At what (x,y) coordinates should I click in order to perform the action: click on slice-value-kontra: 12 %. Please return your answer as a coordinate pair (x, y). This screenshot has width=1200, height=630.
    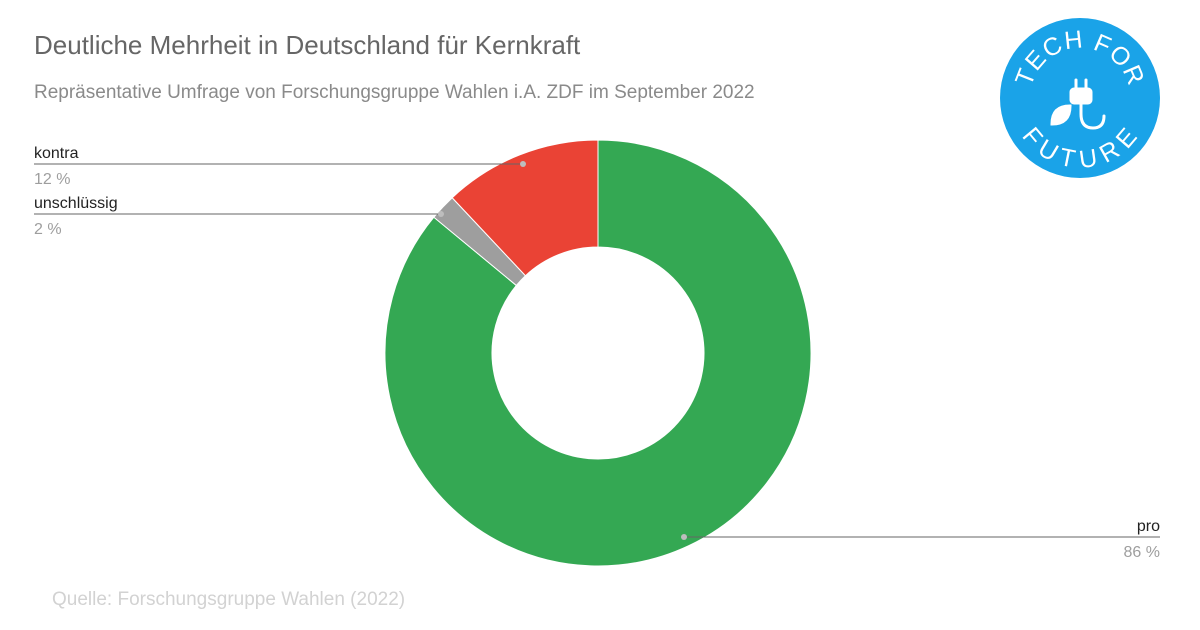
    Looking at the image, I should click on (52, 179).